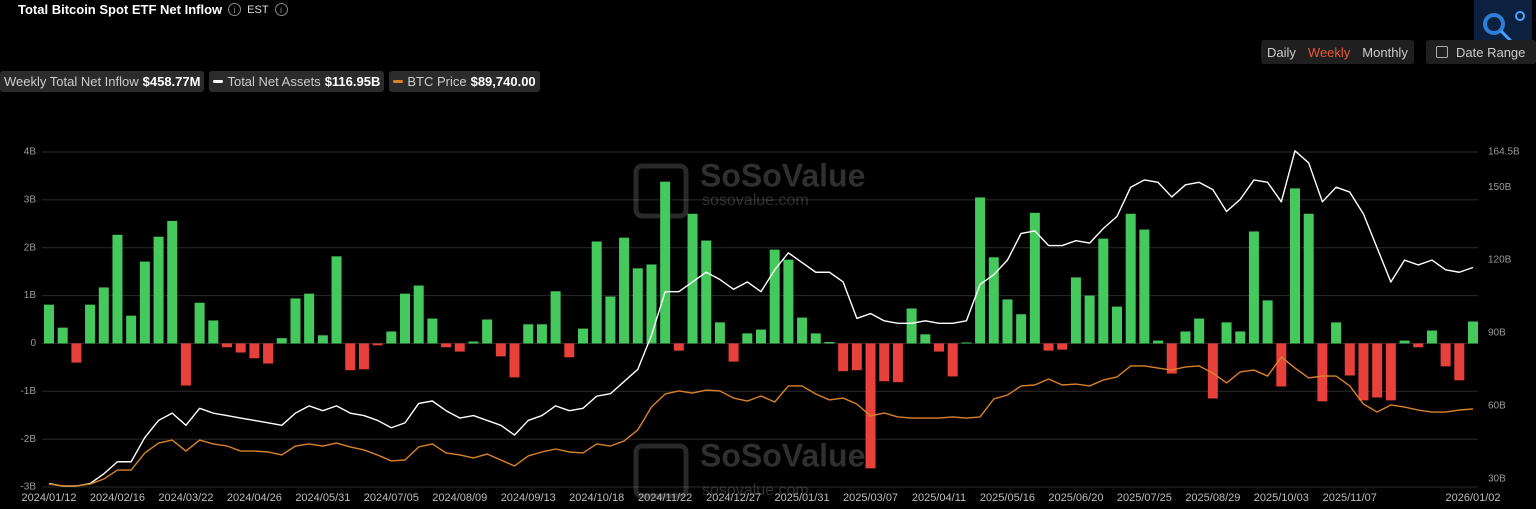 The width and height of the screenshot is (1536, 509). I want to click on x-tick-label: 2024/02/16, so click(117, 498).